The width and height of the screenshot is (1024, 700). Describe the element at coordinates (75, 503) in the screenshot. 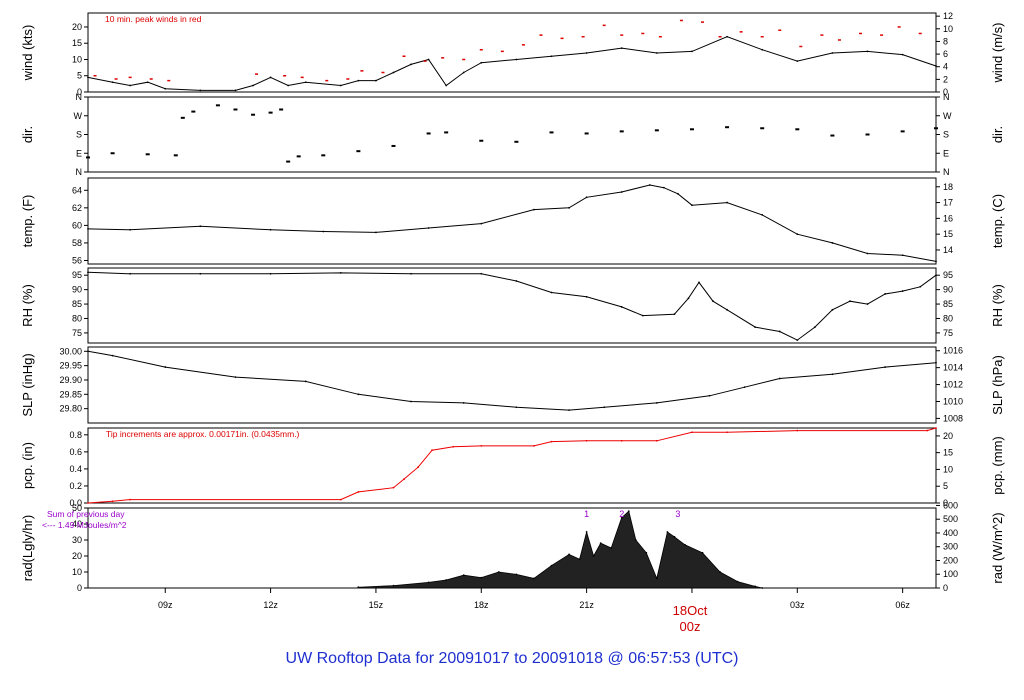

I see `left-tick-label: 0.0` at that location.